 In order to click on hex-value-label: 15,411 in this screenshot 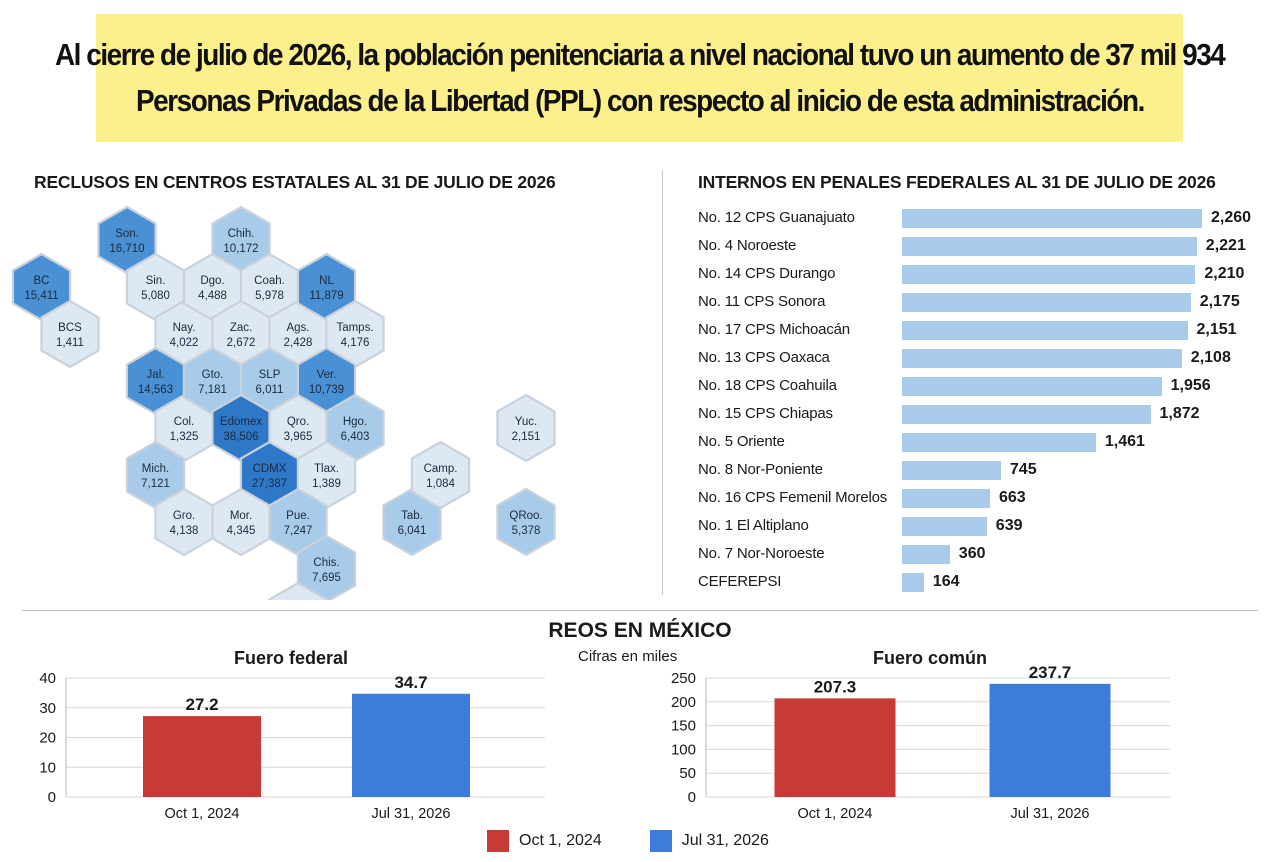, I will do `click(41, 296)`.